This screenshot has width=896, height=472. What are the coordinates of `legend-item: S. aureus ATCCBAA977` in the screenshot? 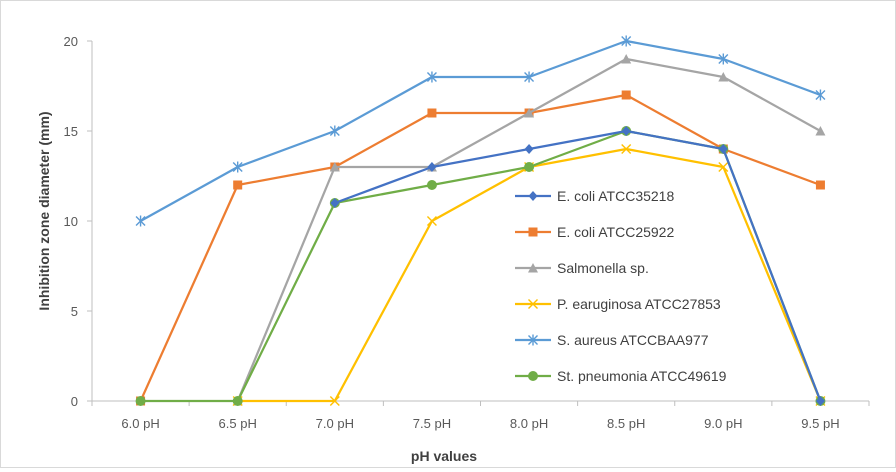 It's located at (612, 340).